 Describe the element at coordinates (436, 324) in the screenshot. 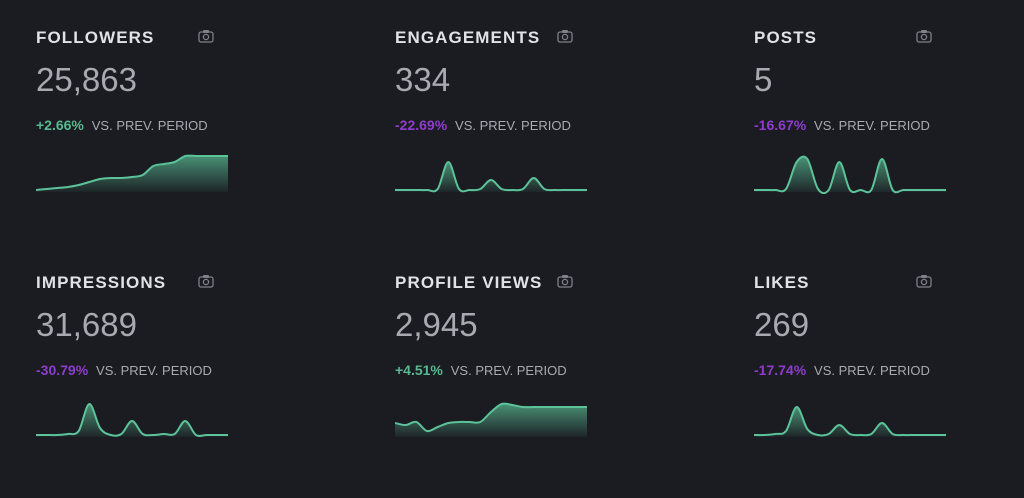

I see `card-value: 2,945` at that location.